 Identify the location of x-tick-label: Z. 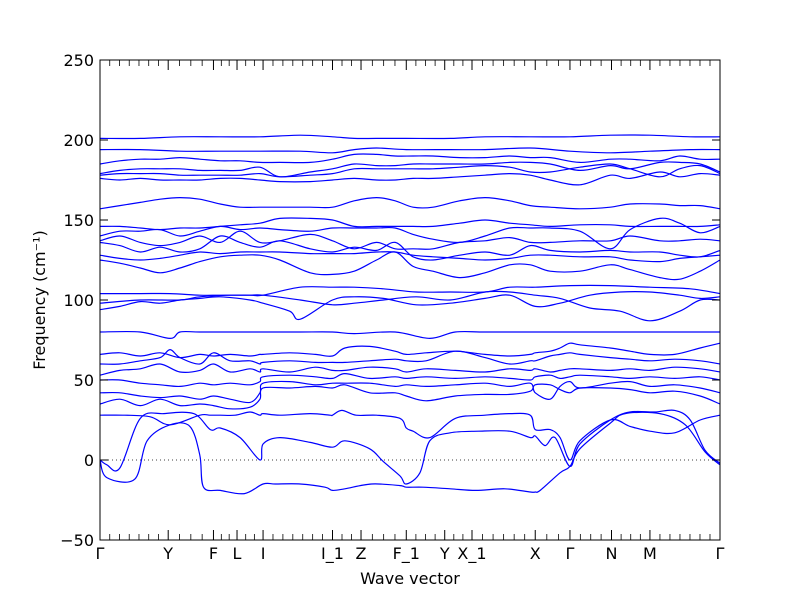
(361, 553).